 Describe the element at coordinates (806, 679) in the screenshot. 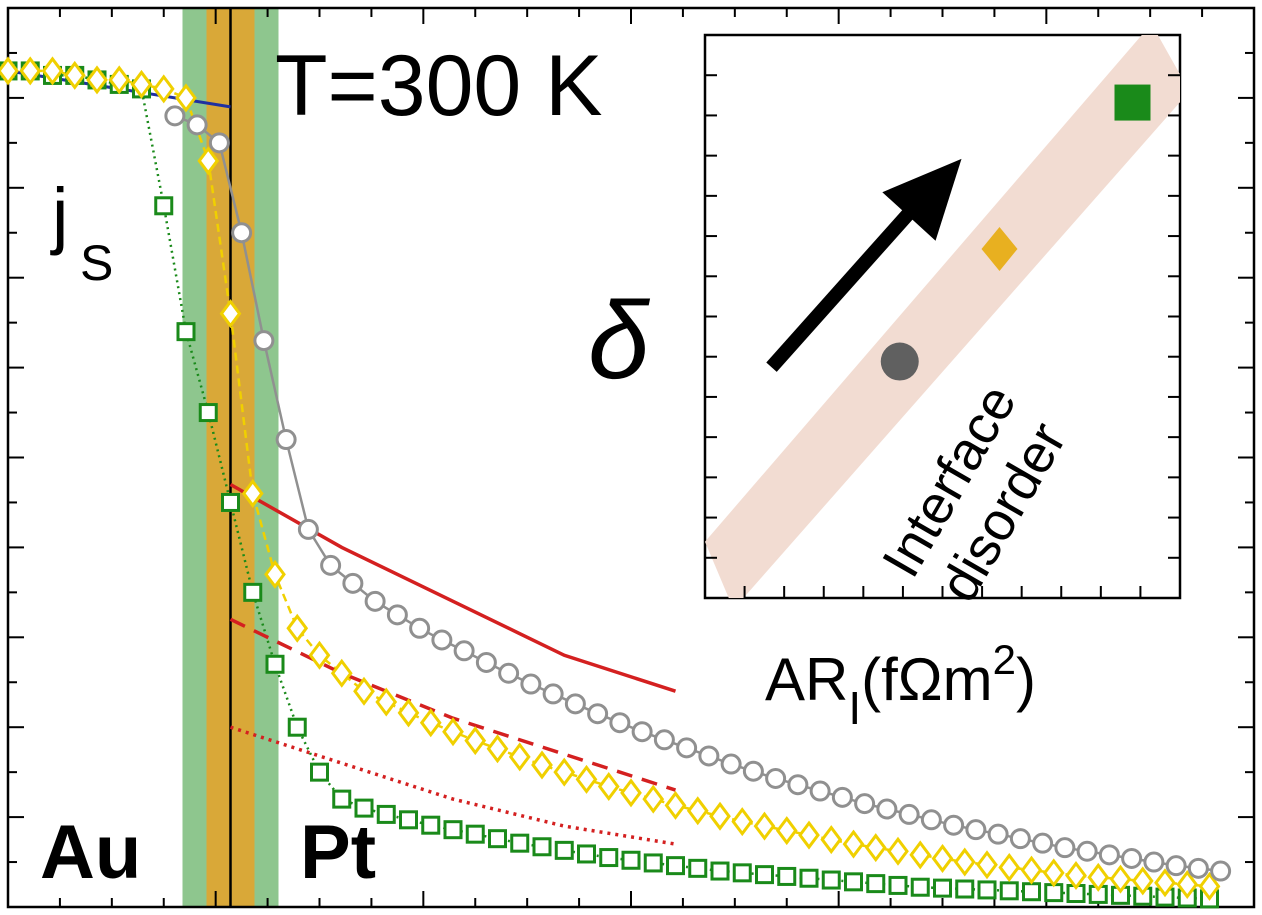

I see `inset-x-label-main: AR` at that location.